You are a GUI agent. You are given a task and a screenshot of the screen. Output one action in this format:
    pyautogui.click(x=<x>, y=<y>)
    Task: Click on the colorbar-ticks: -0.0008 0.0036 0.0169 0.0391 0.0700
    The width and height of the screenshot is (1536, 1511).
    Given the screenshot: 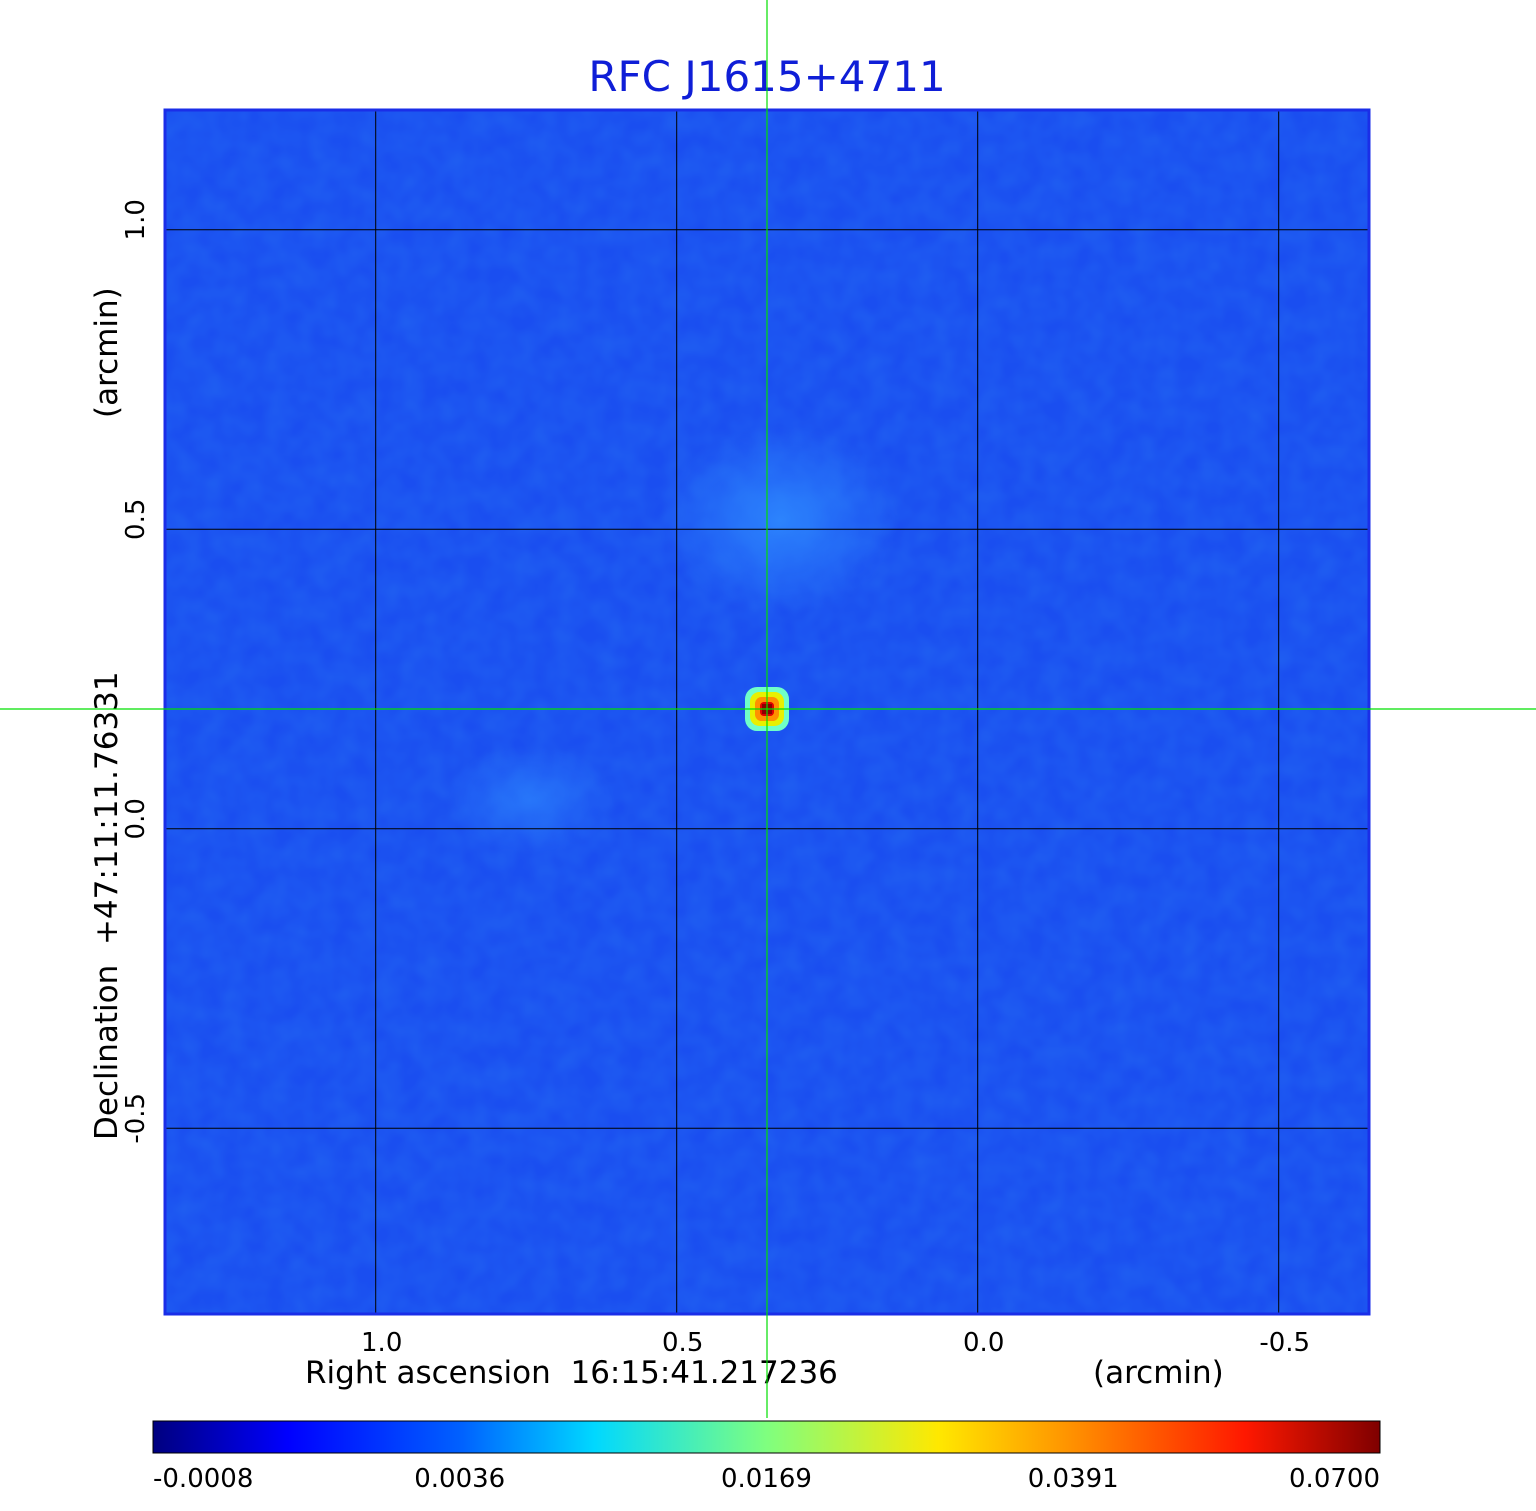 What is the action you would take?
    pyautogui.click(x=766, y=1479)
    